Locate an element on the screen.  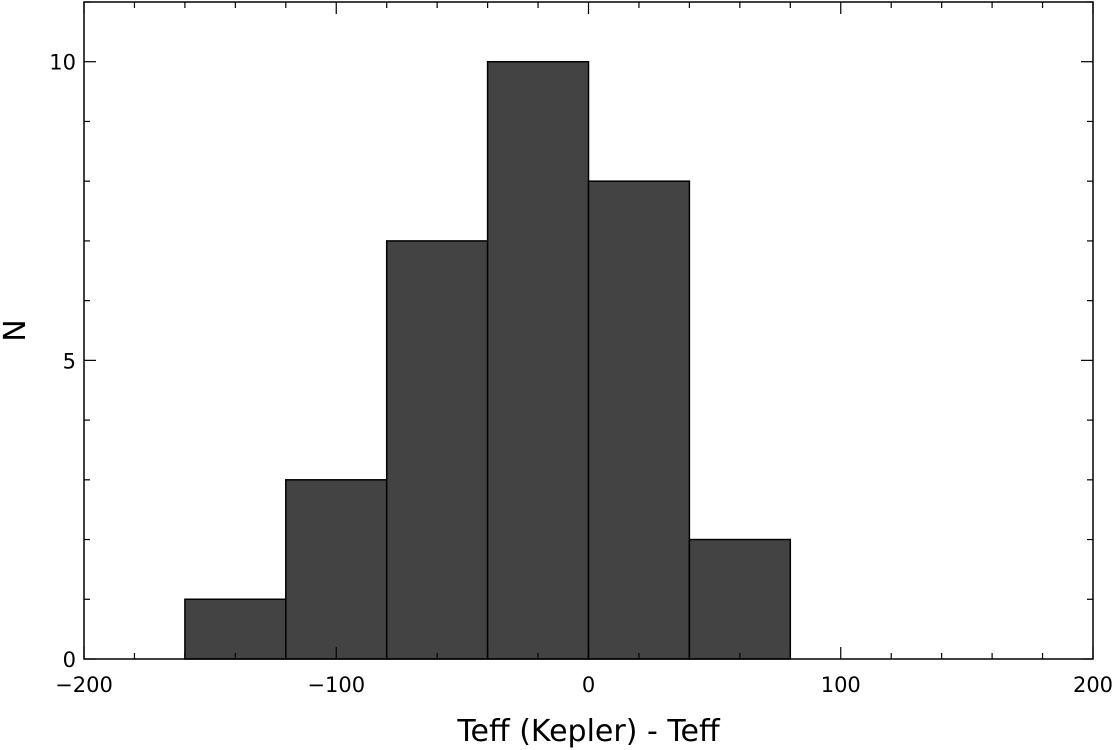
x-tick-label: −100 is located at coordinates (336, 685).